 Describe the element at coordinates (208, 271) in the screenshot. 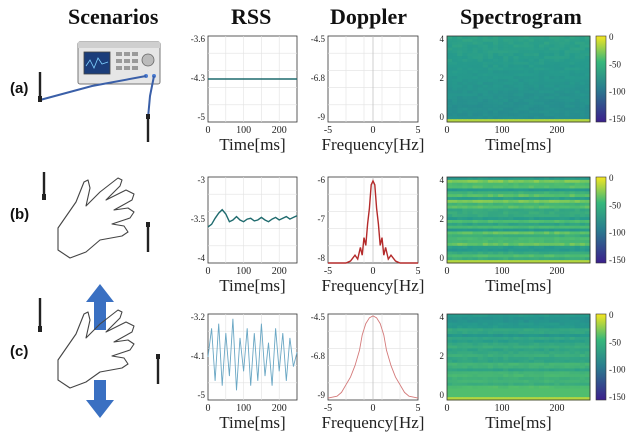

I see `x-tick-rss-b: 0` at that location.